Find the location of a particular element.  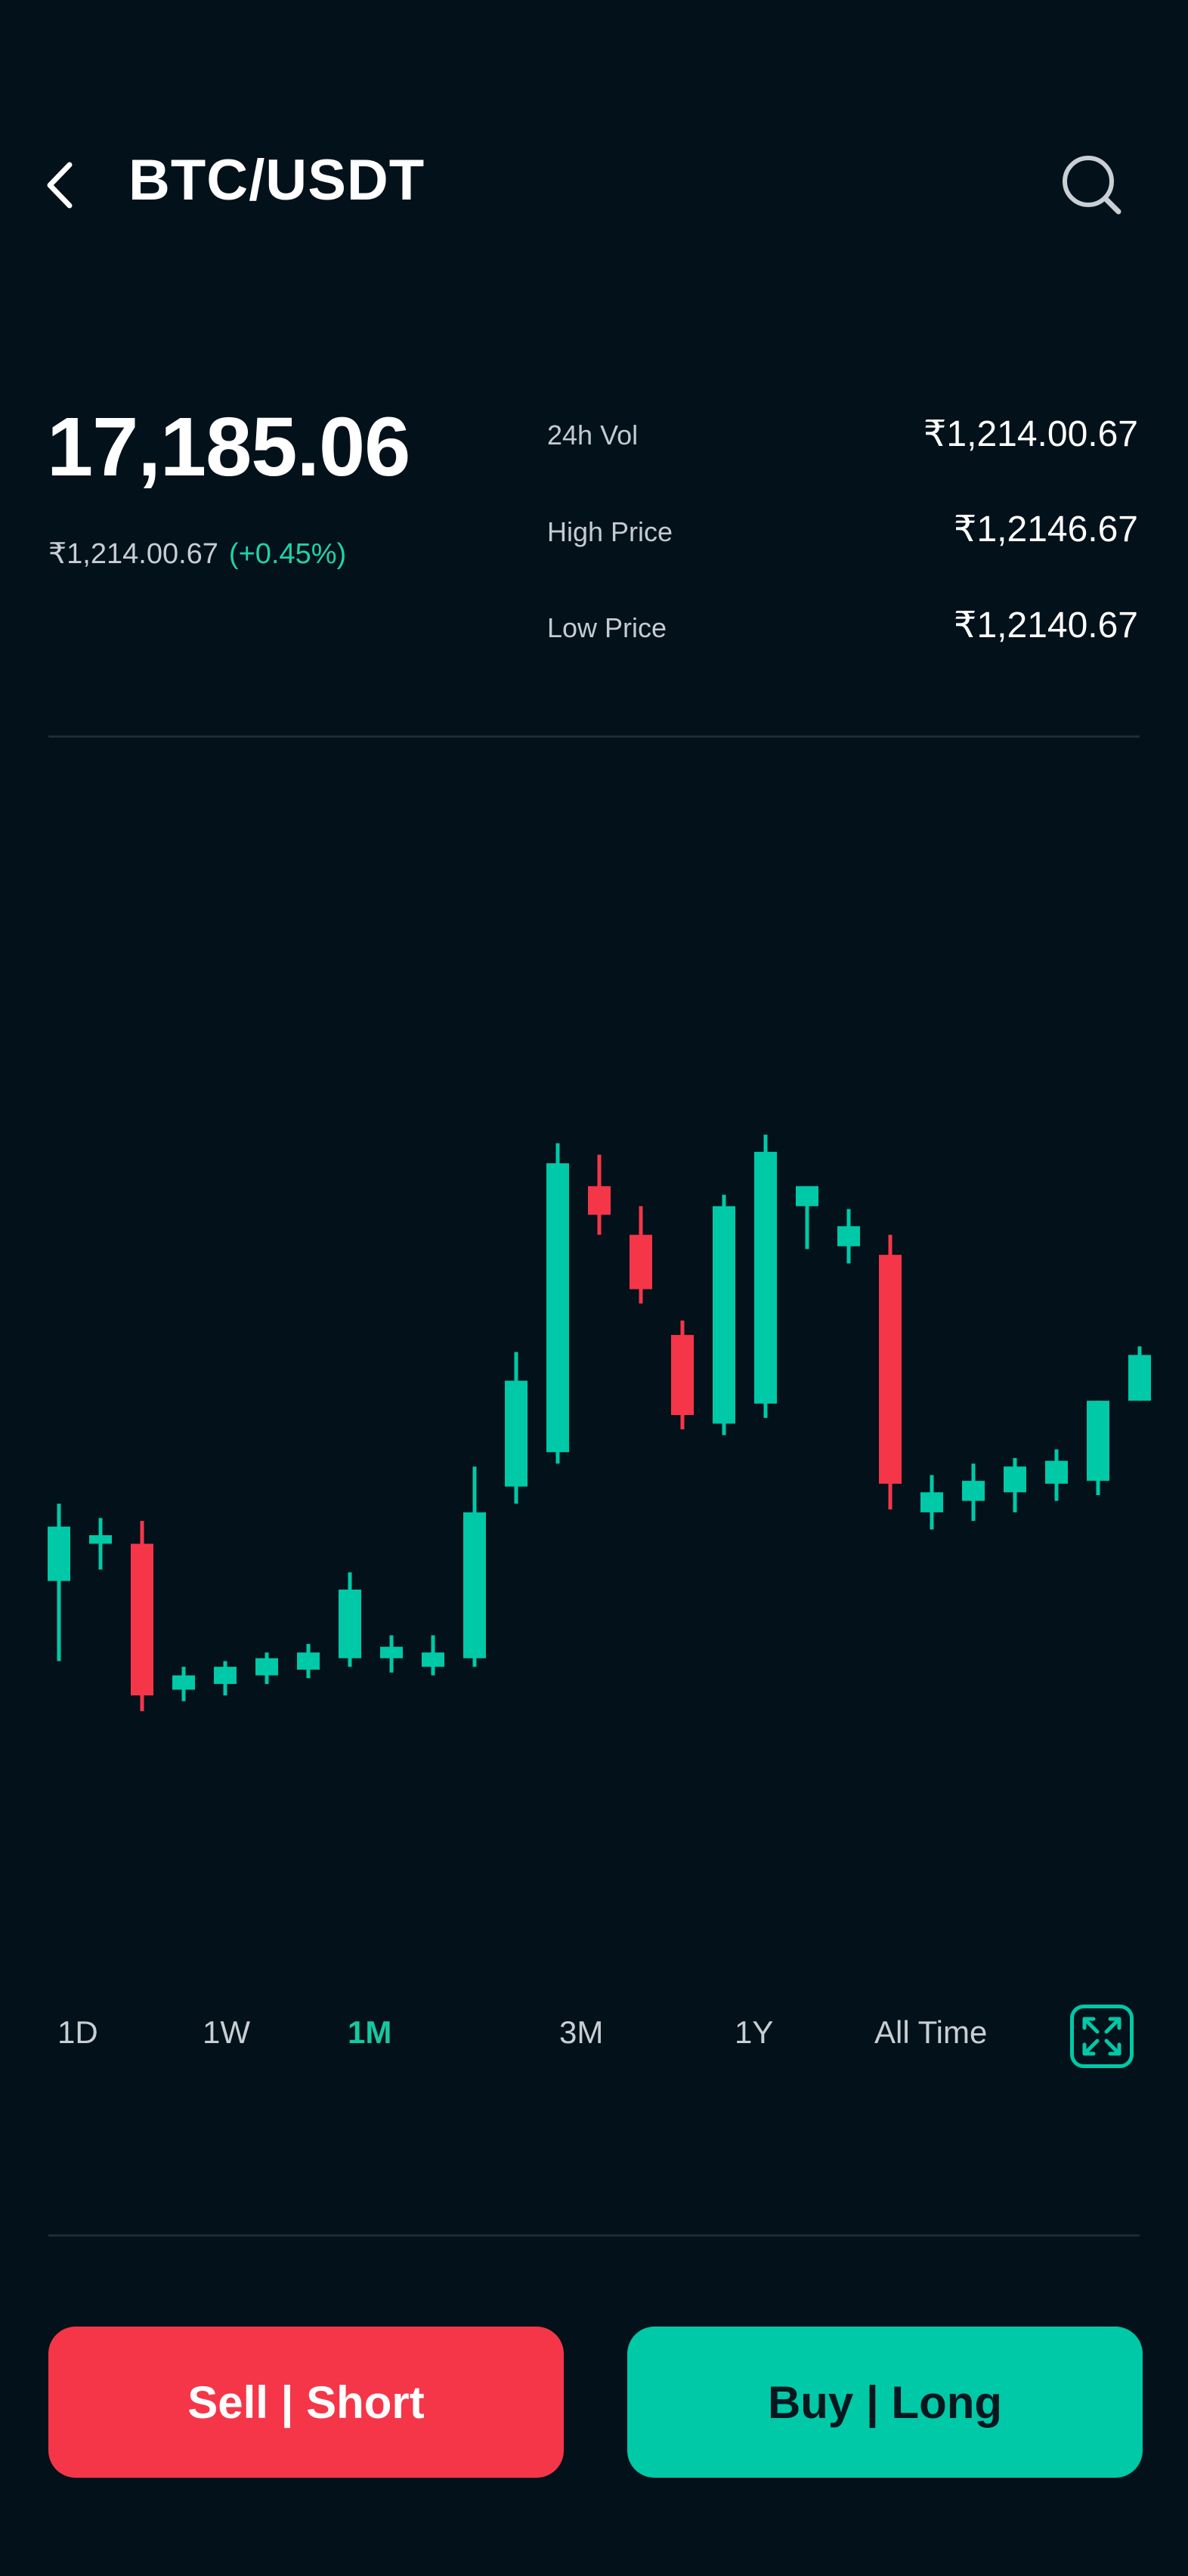

back-button is located at coordinates (62, 185).